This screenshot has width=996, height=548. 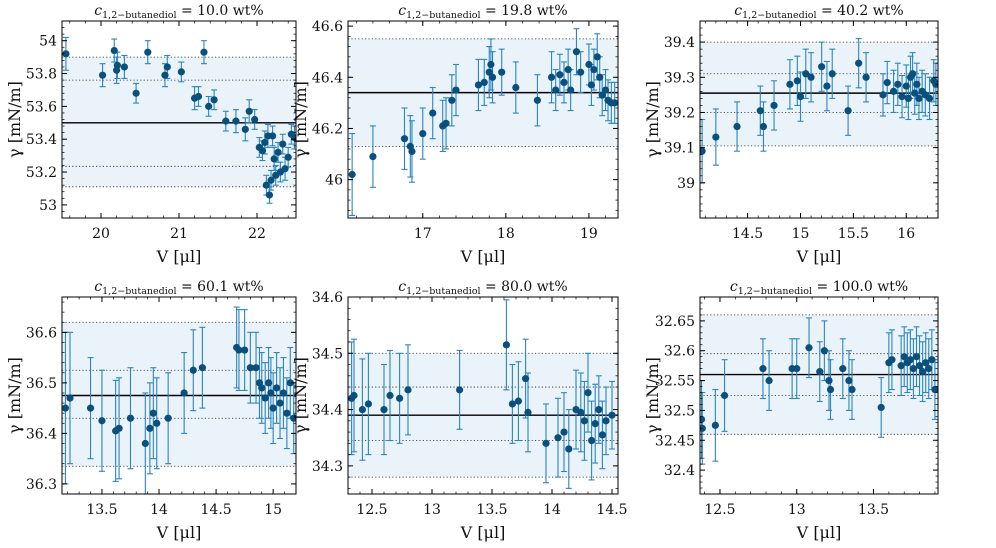 What do you see at coordinates (41, 173) in the screenshot?
I see `y-tick-label: 53.2` at bounding box center [41, 173].